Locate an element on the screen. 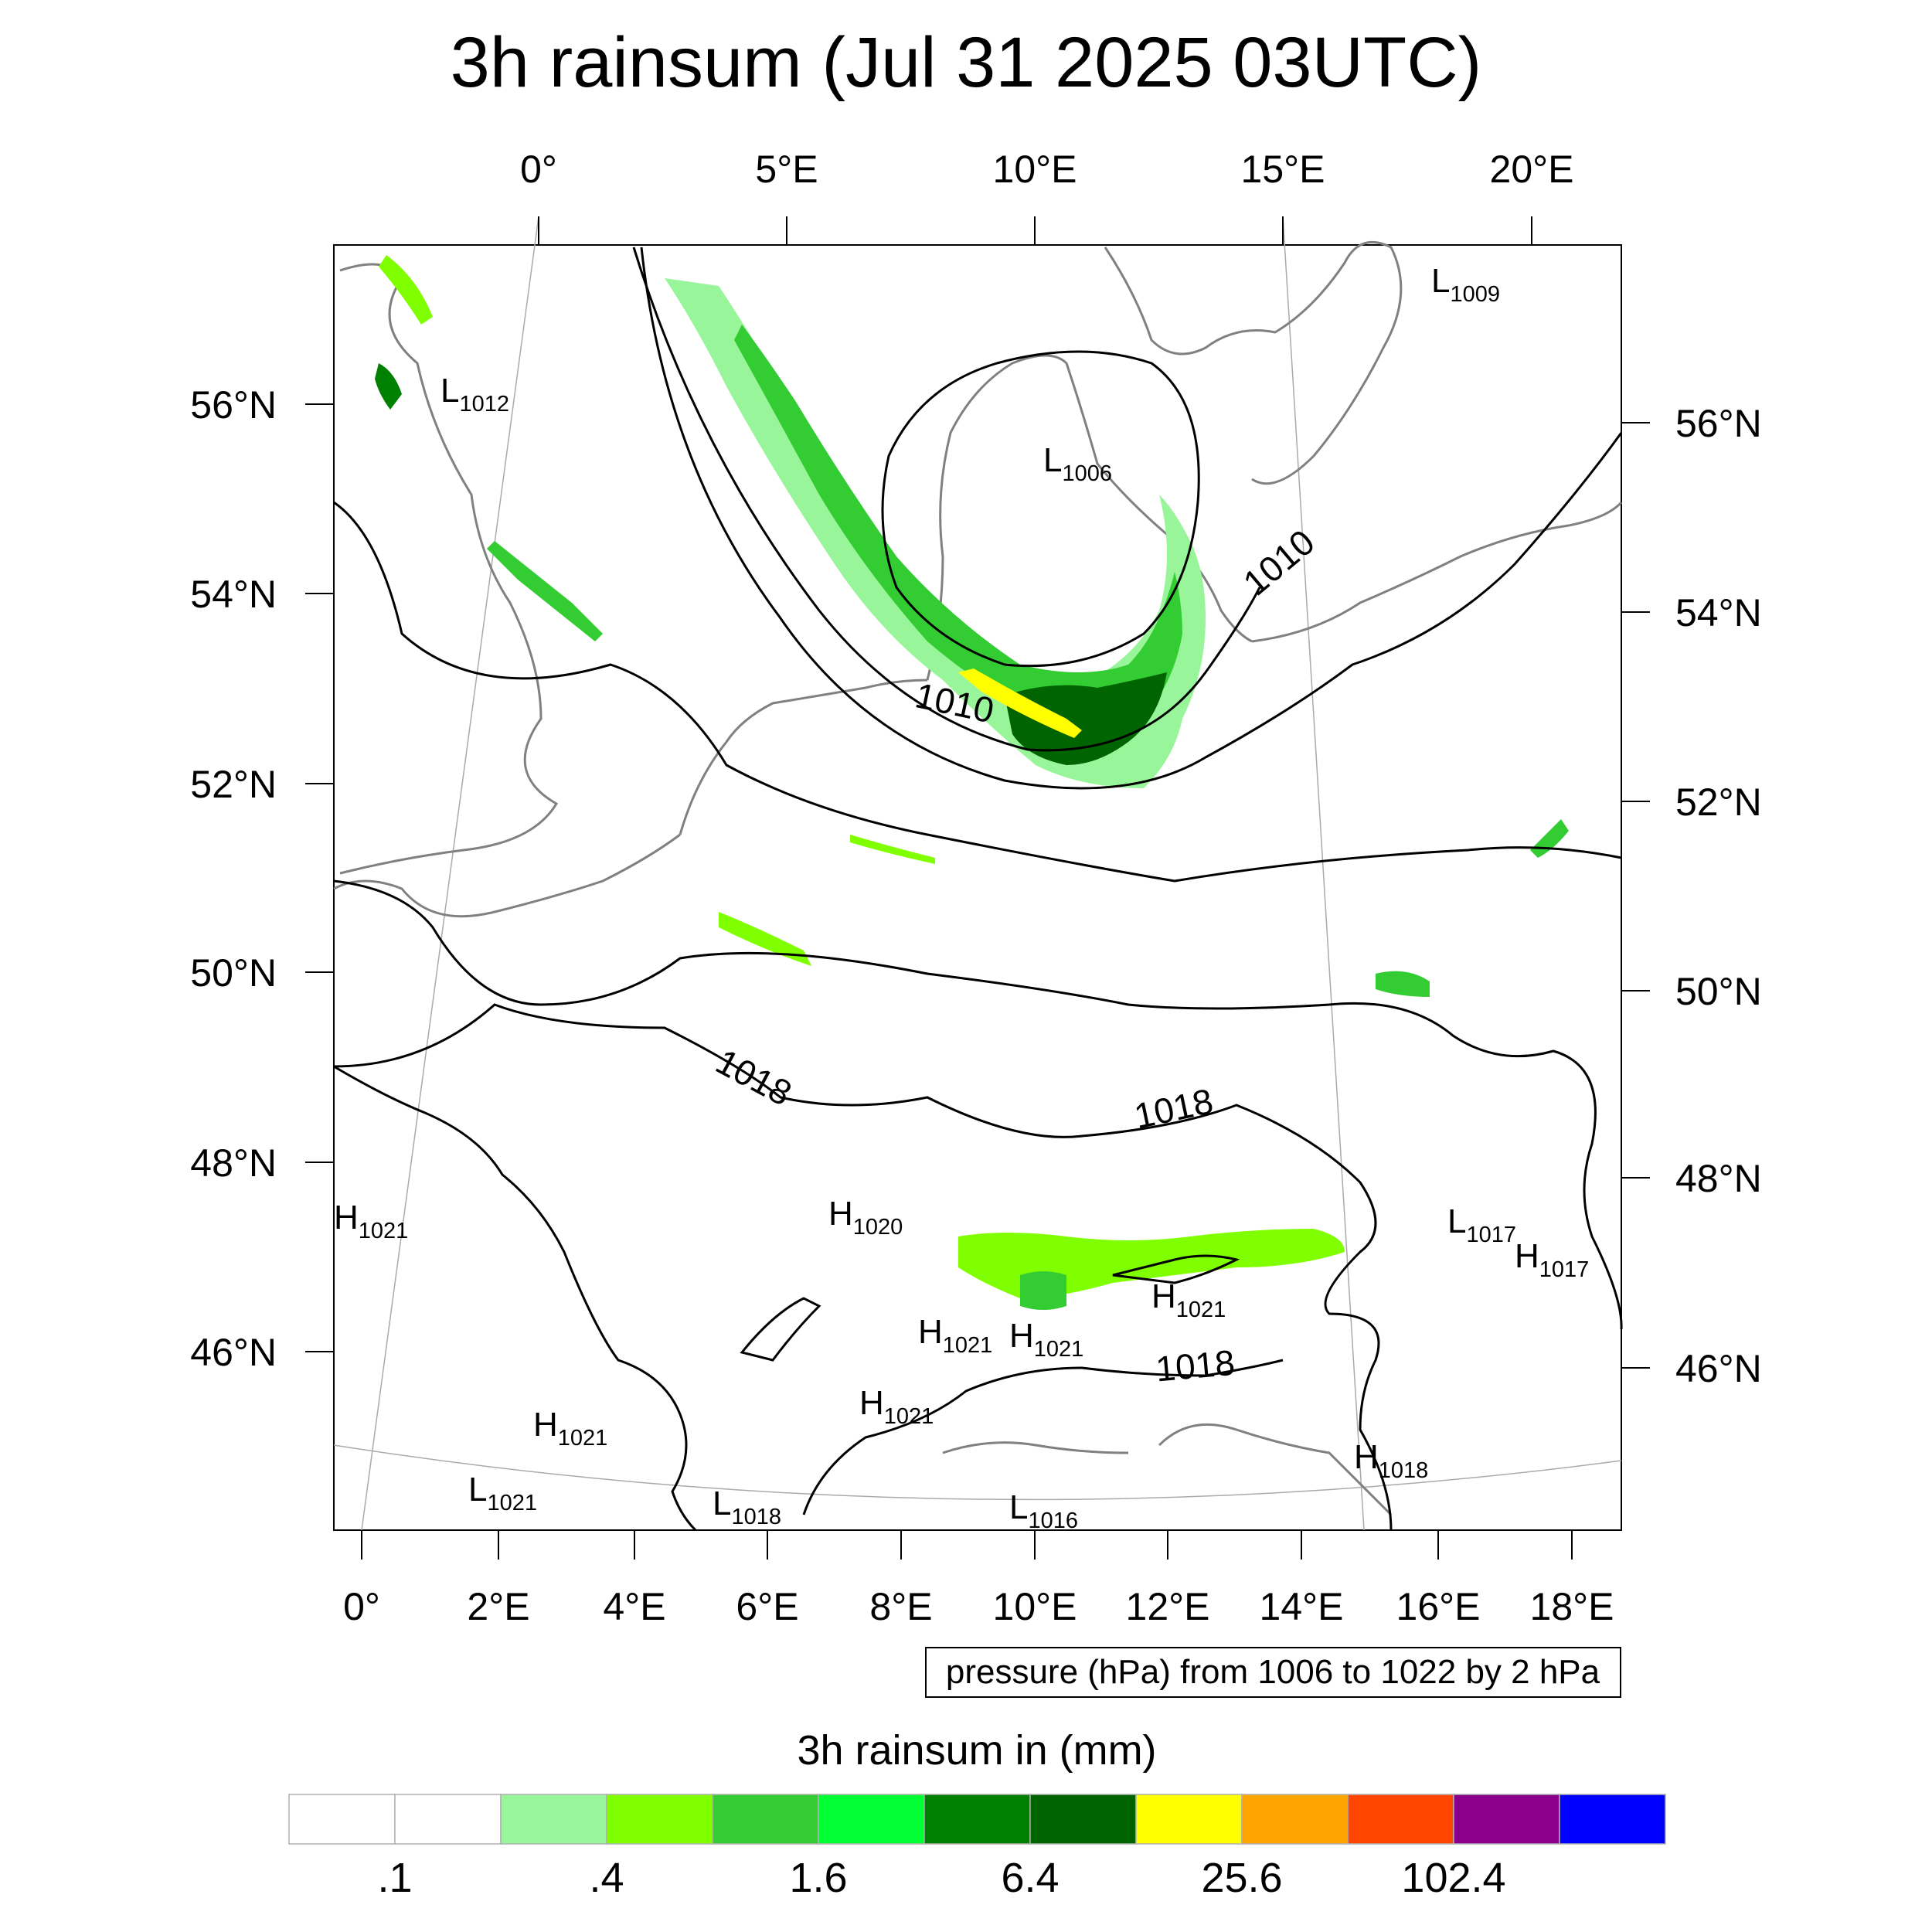 The image size is (1932, 1932). rain-band-main is located at coordinates (935, 533).